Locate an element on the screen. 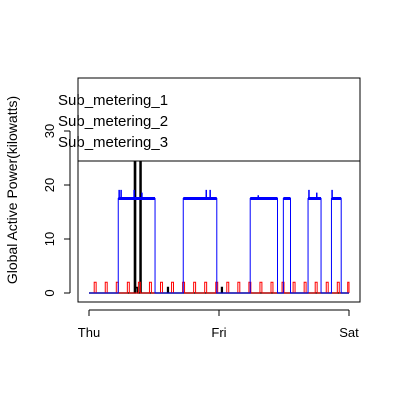 The image size is (400, 400). y-tick-label: 20 is located at coordinates (49, 185).